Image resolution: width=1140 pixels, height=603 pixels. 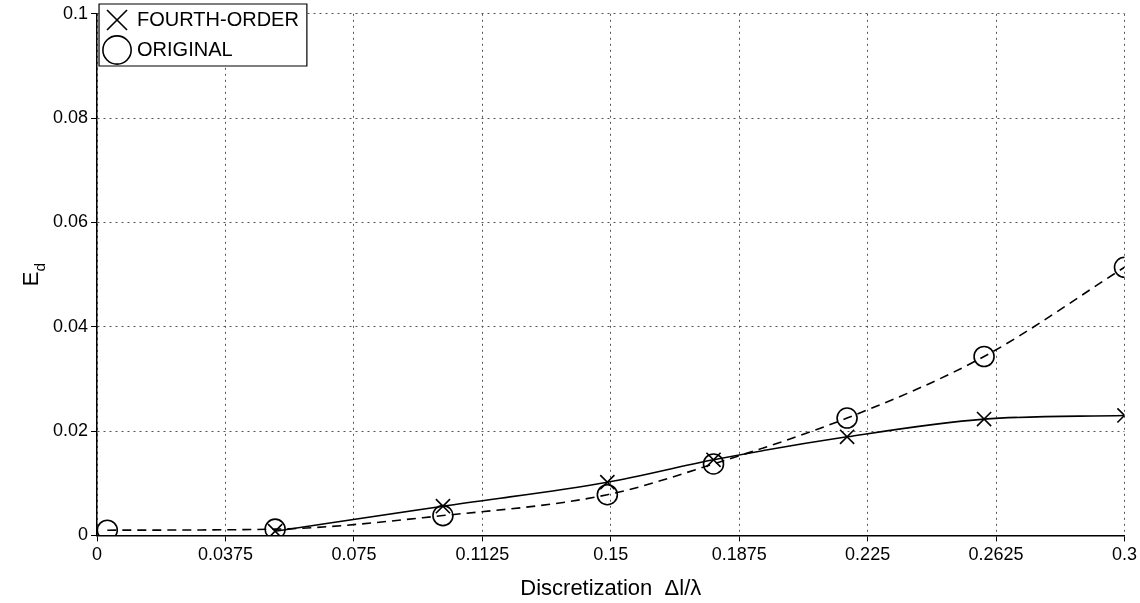 I want to click on x-tick-label: 0.225, so click(x=868, y=554).